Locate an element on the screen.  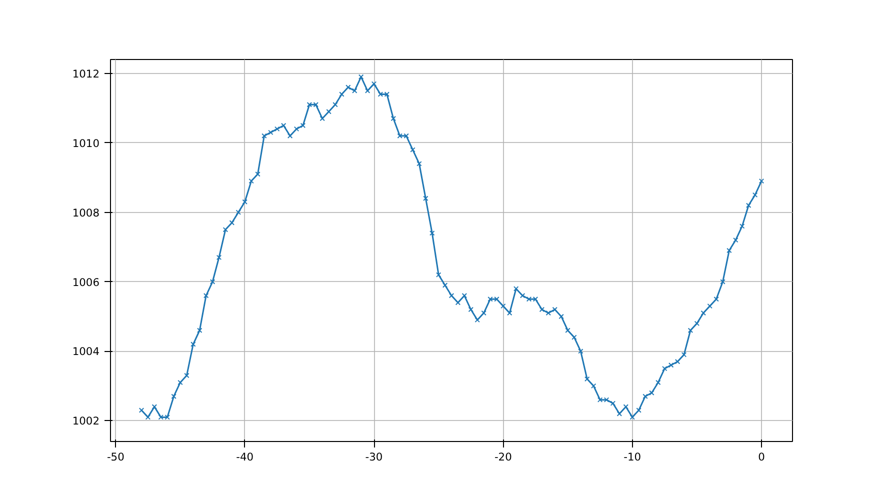
x-tick-label: 0 is located at coordinates (762, 457).